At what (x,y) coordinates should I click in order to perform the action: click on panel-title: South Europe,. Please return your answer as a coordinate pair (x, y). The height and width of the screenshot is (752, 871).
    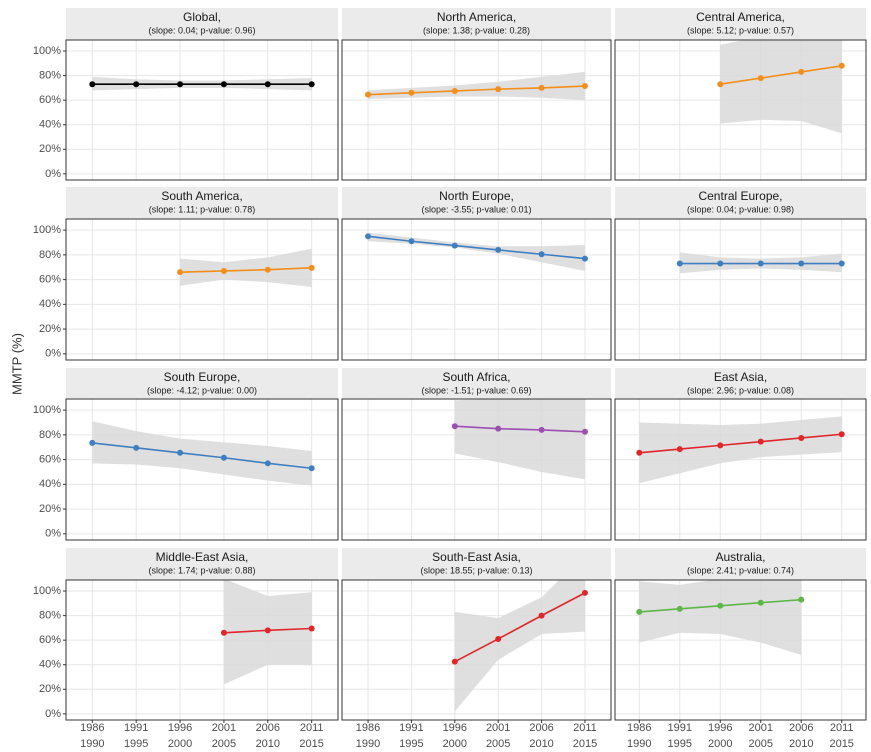
    Looking at the image, I should click on (202, 377).